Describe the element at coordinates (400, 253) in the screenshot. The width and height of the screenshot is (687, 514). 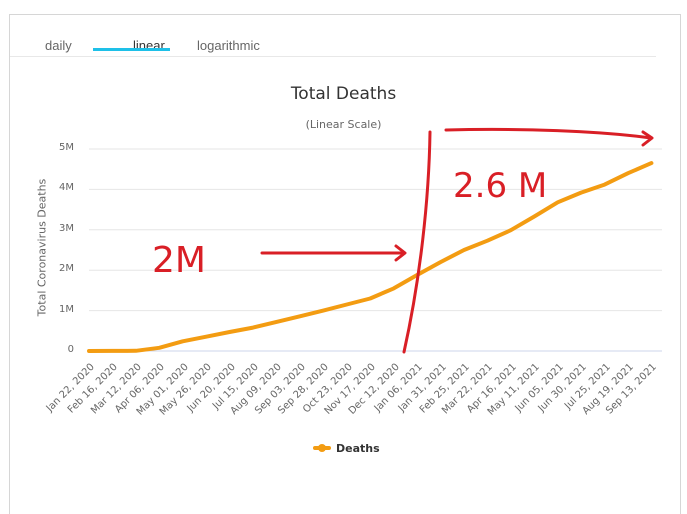
I see `annotation-2m-arrowhead-icon` at that location.